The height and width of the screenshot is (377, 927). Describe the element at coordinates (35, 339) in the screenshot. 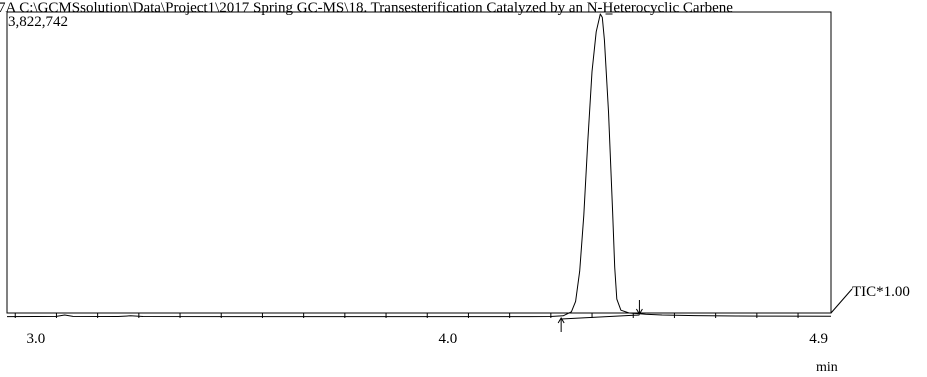

I see `x-tick-label: 3.0` at that location.